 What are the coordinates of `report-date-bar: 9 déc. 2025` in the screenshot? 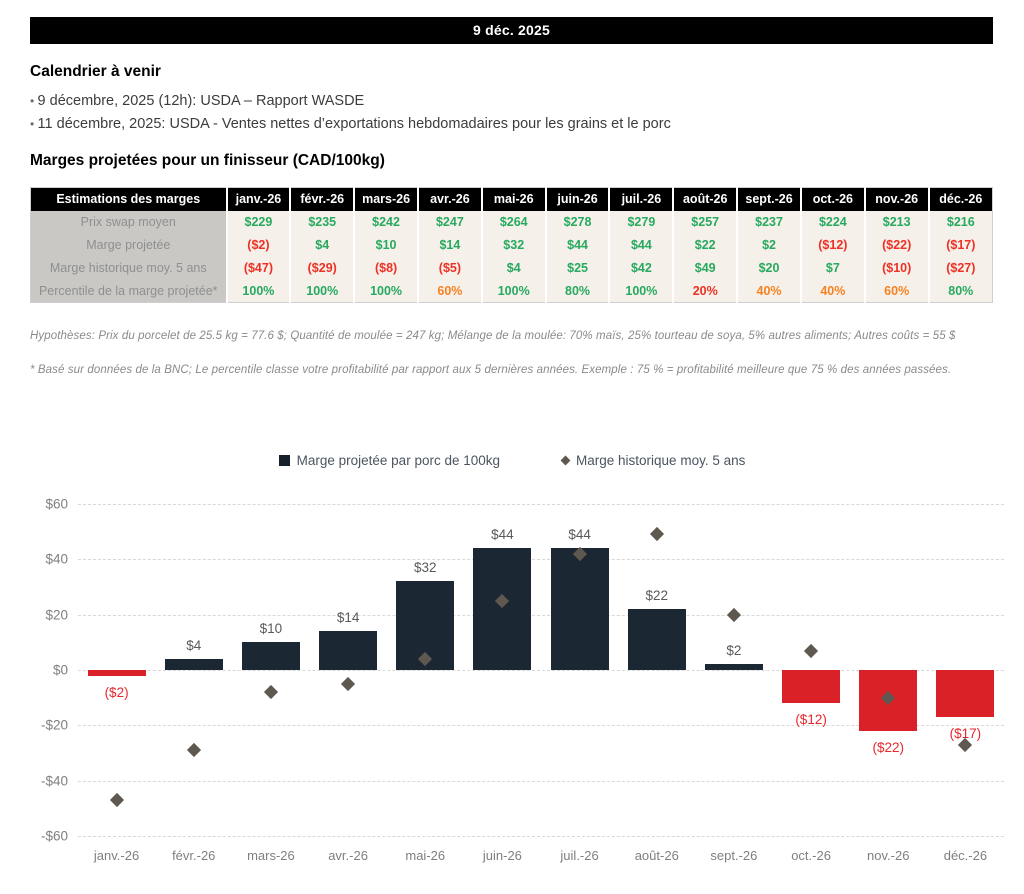 It's located at (511, 30).